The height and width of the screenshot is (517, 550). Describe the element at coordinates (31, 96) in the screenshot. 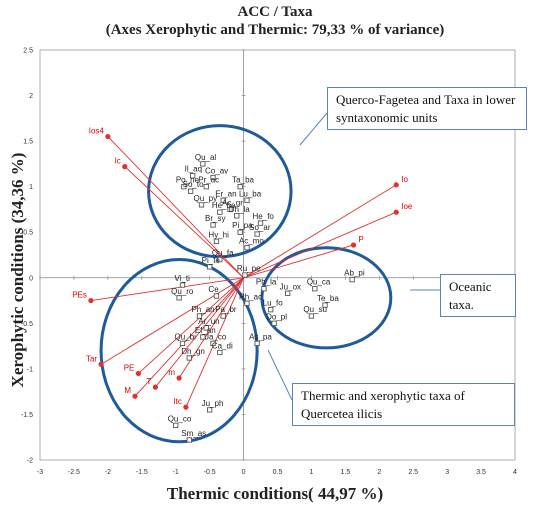

I see `y-tick-label: 2` at that location.